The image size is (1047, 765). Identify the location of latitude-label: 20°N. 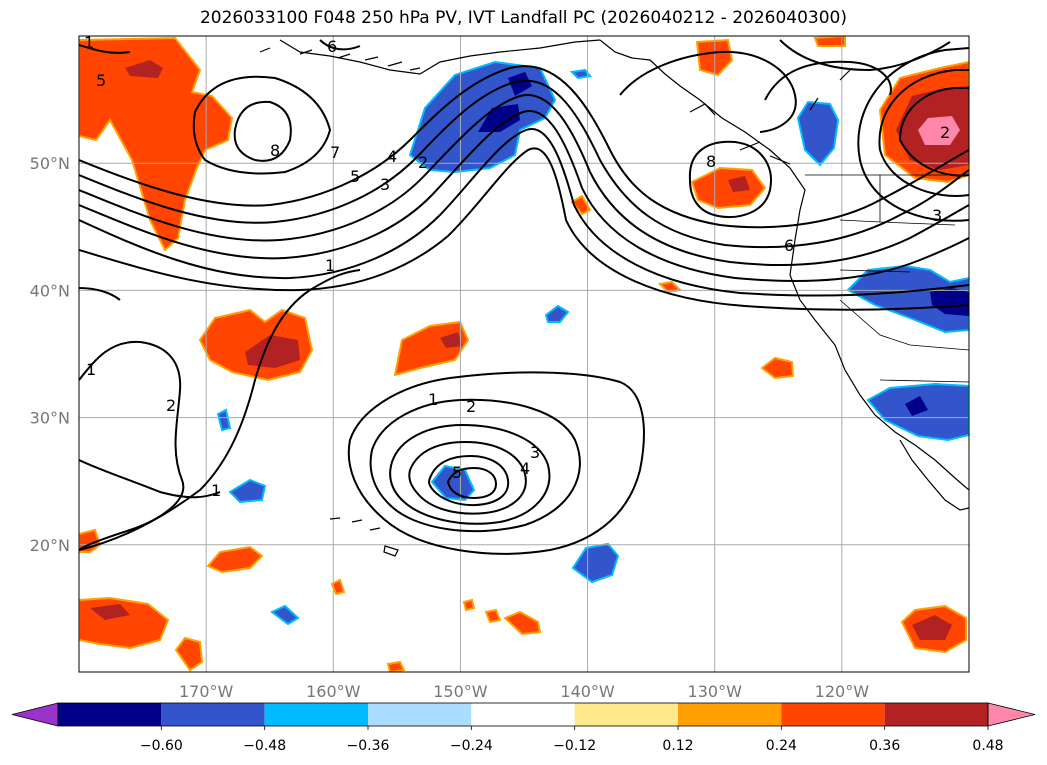
(50, 545).